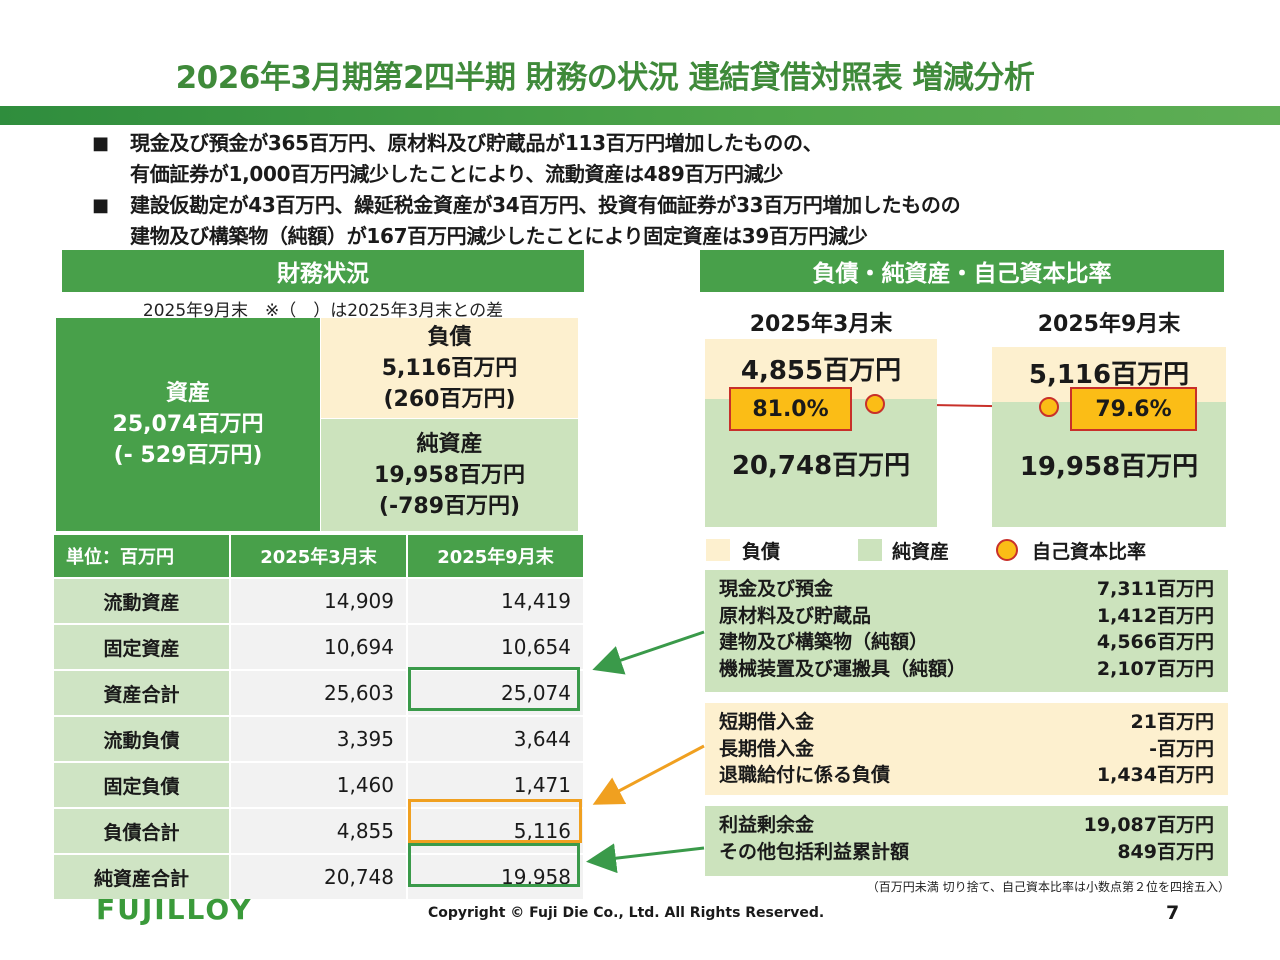 The height and width of the screenshot is (960, 1280). What do you see at coordinates (1048, 887) in the screenshot?
I see `footnote: （百万円未満 切り捨て、自己資本比率は小数点第２位を四捨五入）` at bounding box center [1048, 887].